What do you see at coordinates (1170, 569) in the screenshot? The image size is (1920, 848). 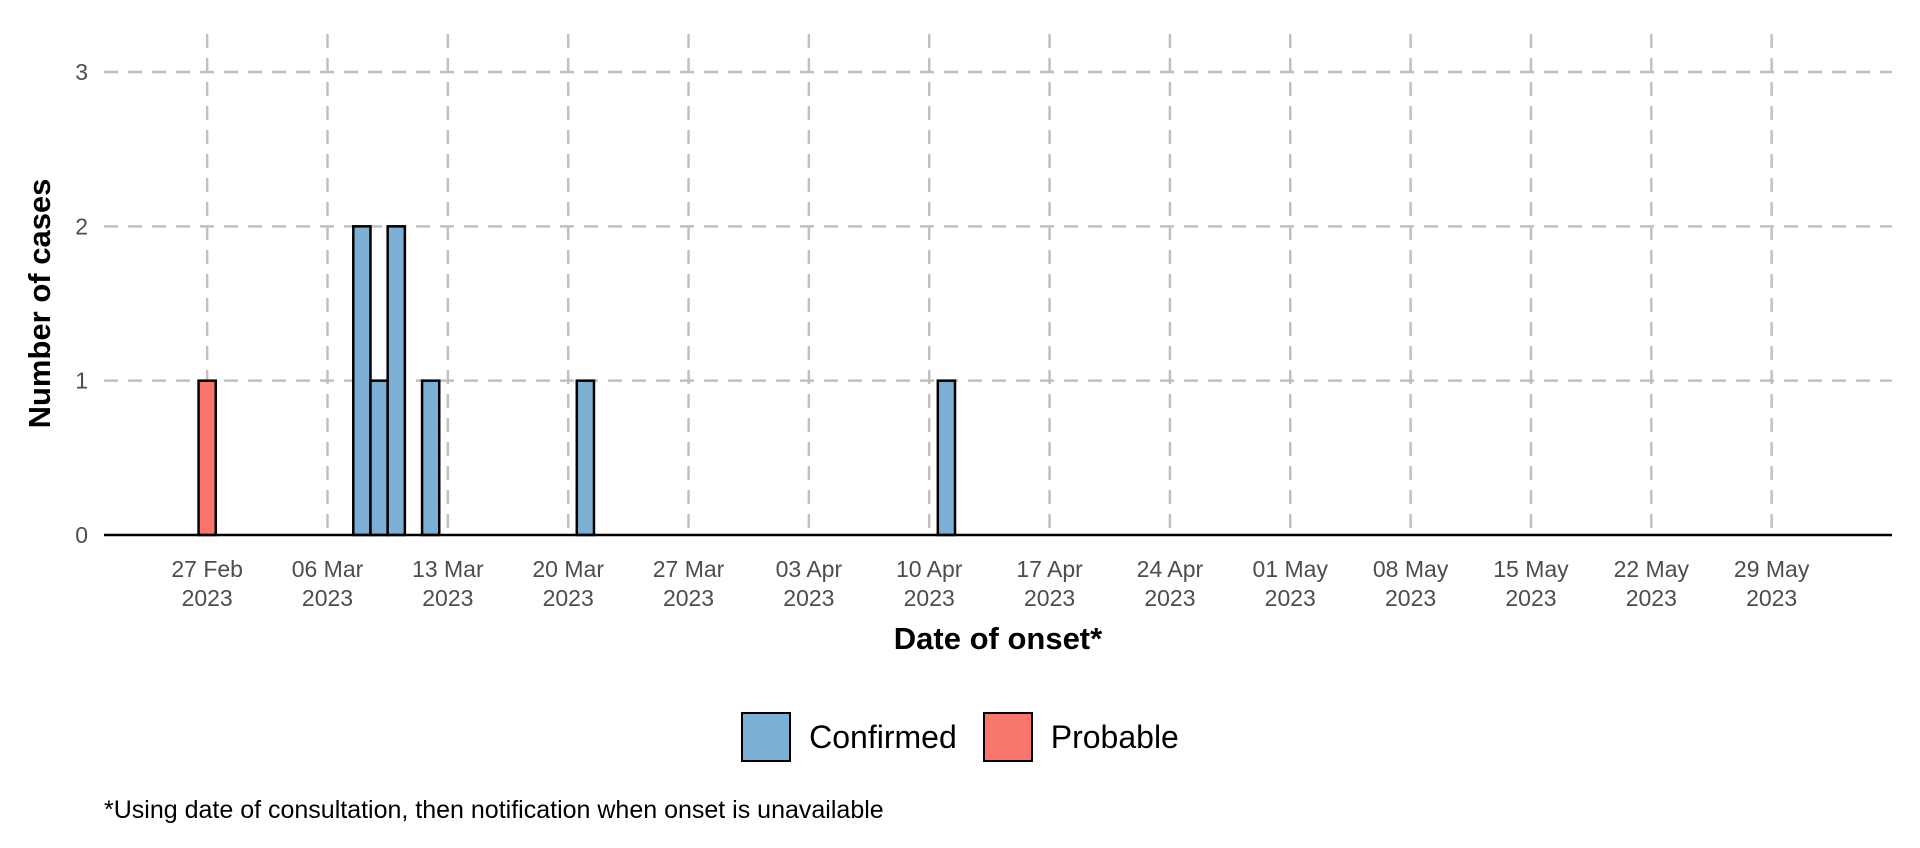 I see `x-tick-label: 24 Apr` at bounding box center [1170, 569].